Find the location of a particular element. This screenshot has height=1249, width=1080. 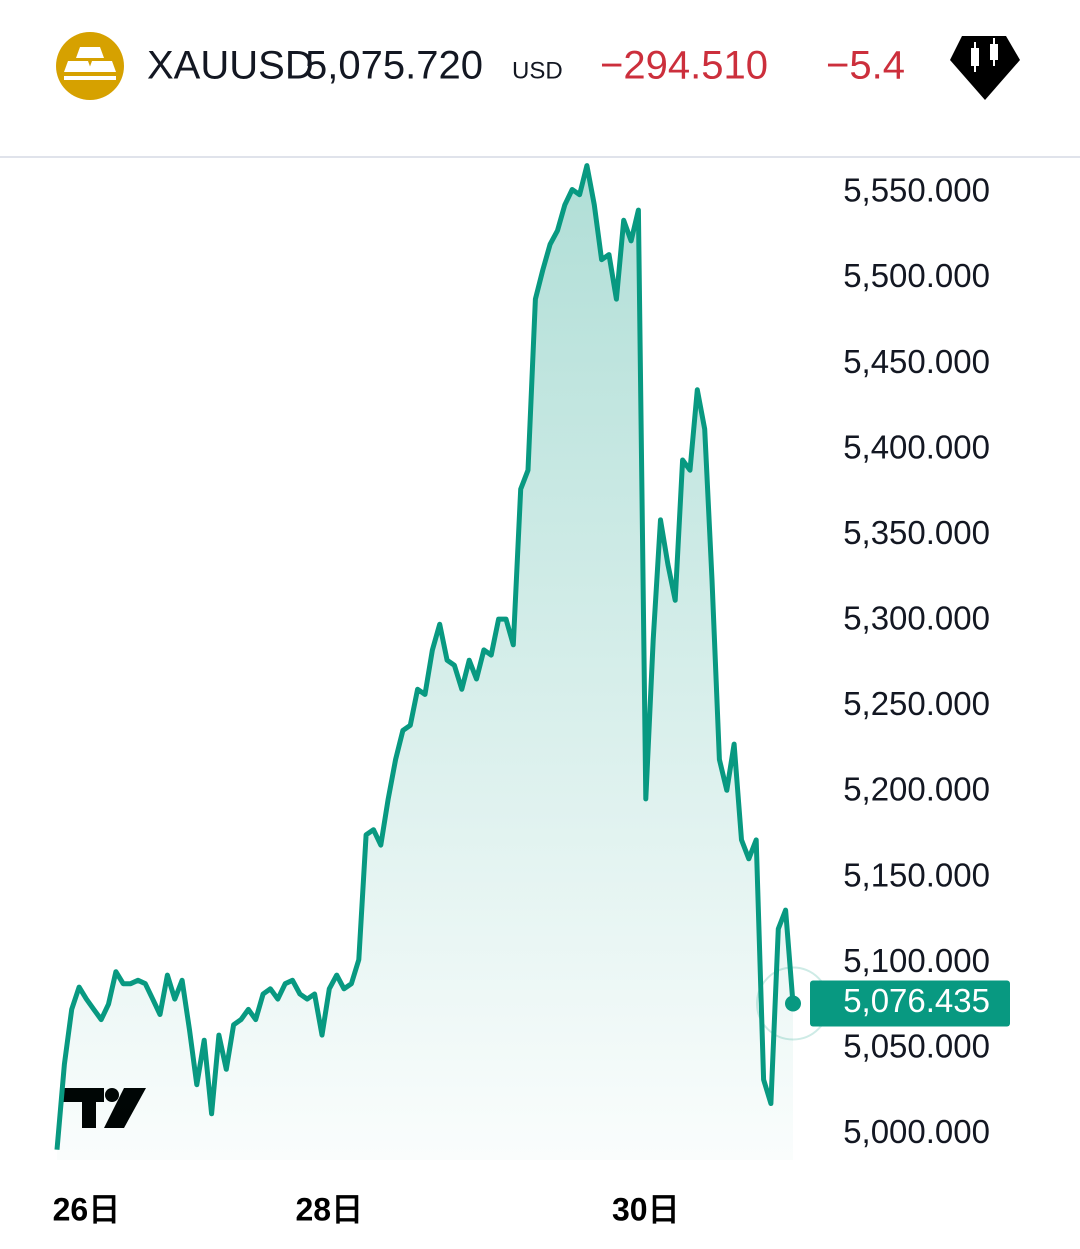

logo is located at coordinates (90, 66).